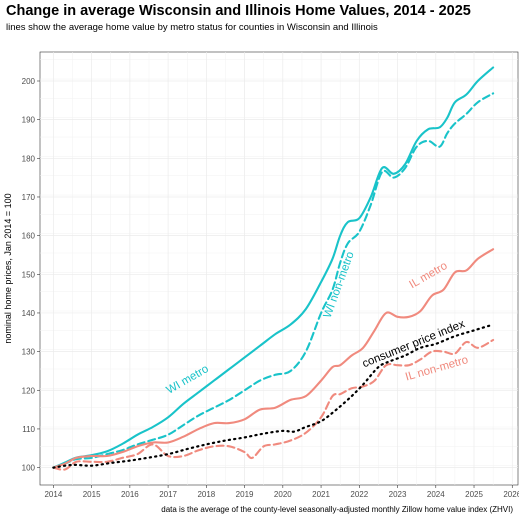  What do you see at coordinates (29, 390) in the screenshot?
I see `y-tick-label: 120` at bounding box center [29, 390].